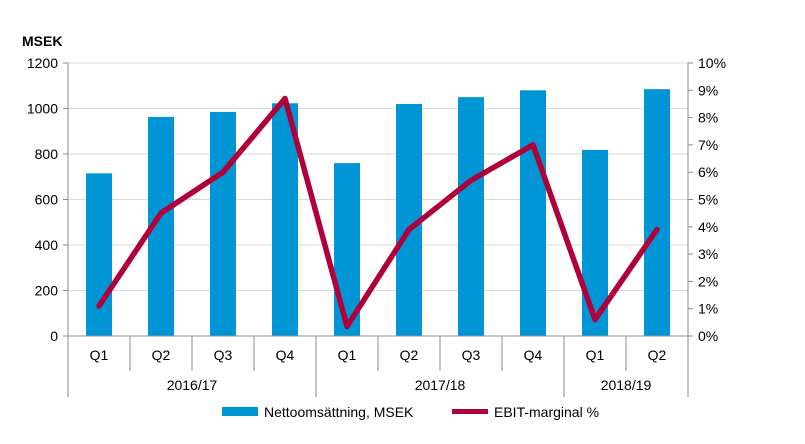  Describe the element at coordinates (626, 385) in the screenshot. I see `group-label: 2018/19` at that location.